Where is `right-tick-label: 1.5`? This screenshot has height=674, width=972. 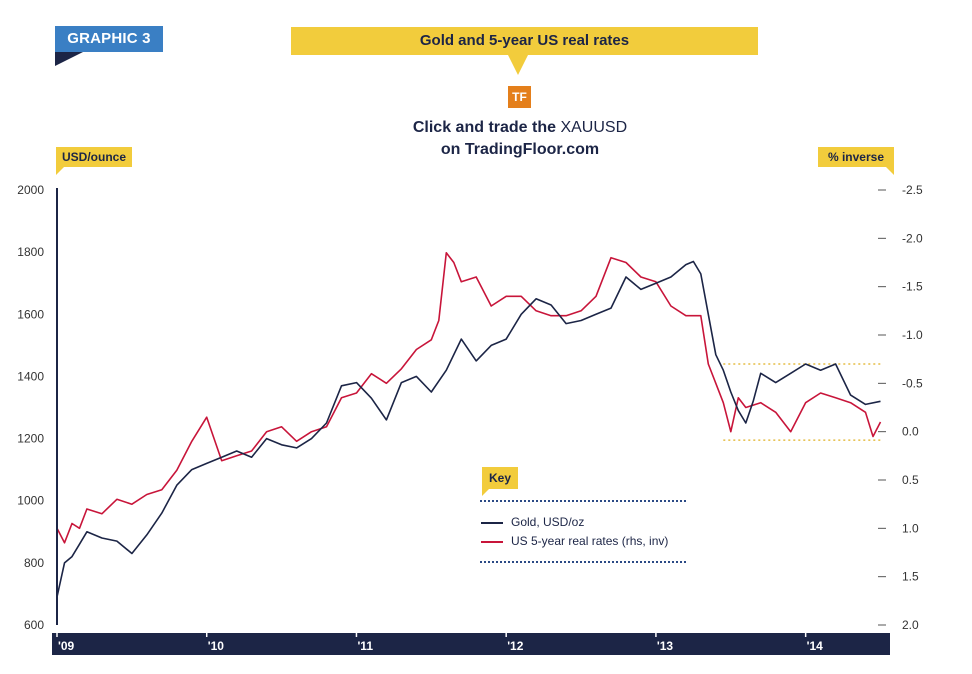 right-tick-label: 1.5 is located at coordinates (910, 577).